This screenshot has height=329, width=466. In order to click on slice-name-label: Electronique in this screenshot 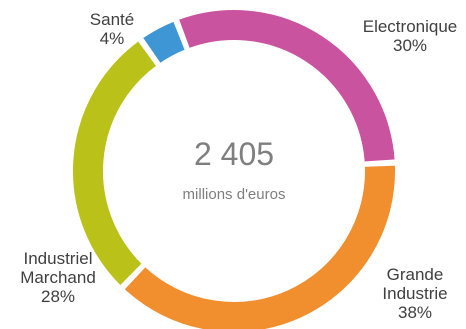, I will do `click(410, 26)`.